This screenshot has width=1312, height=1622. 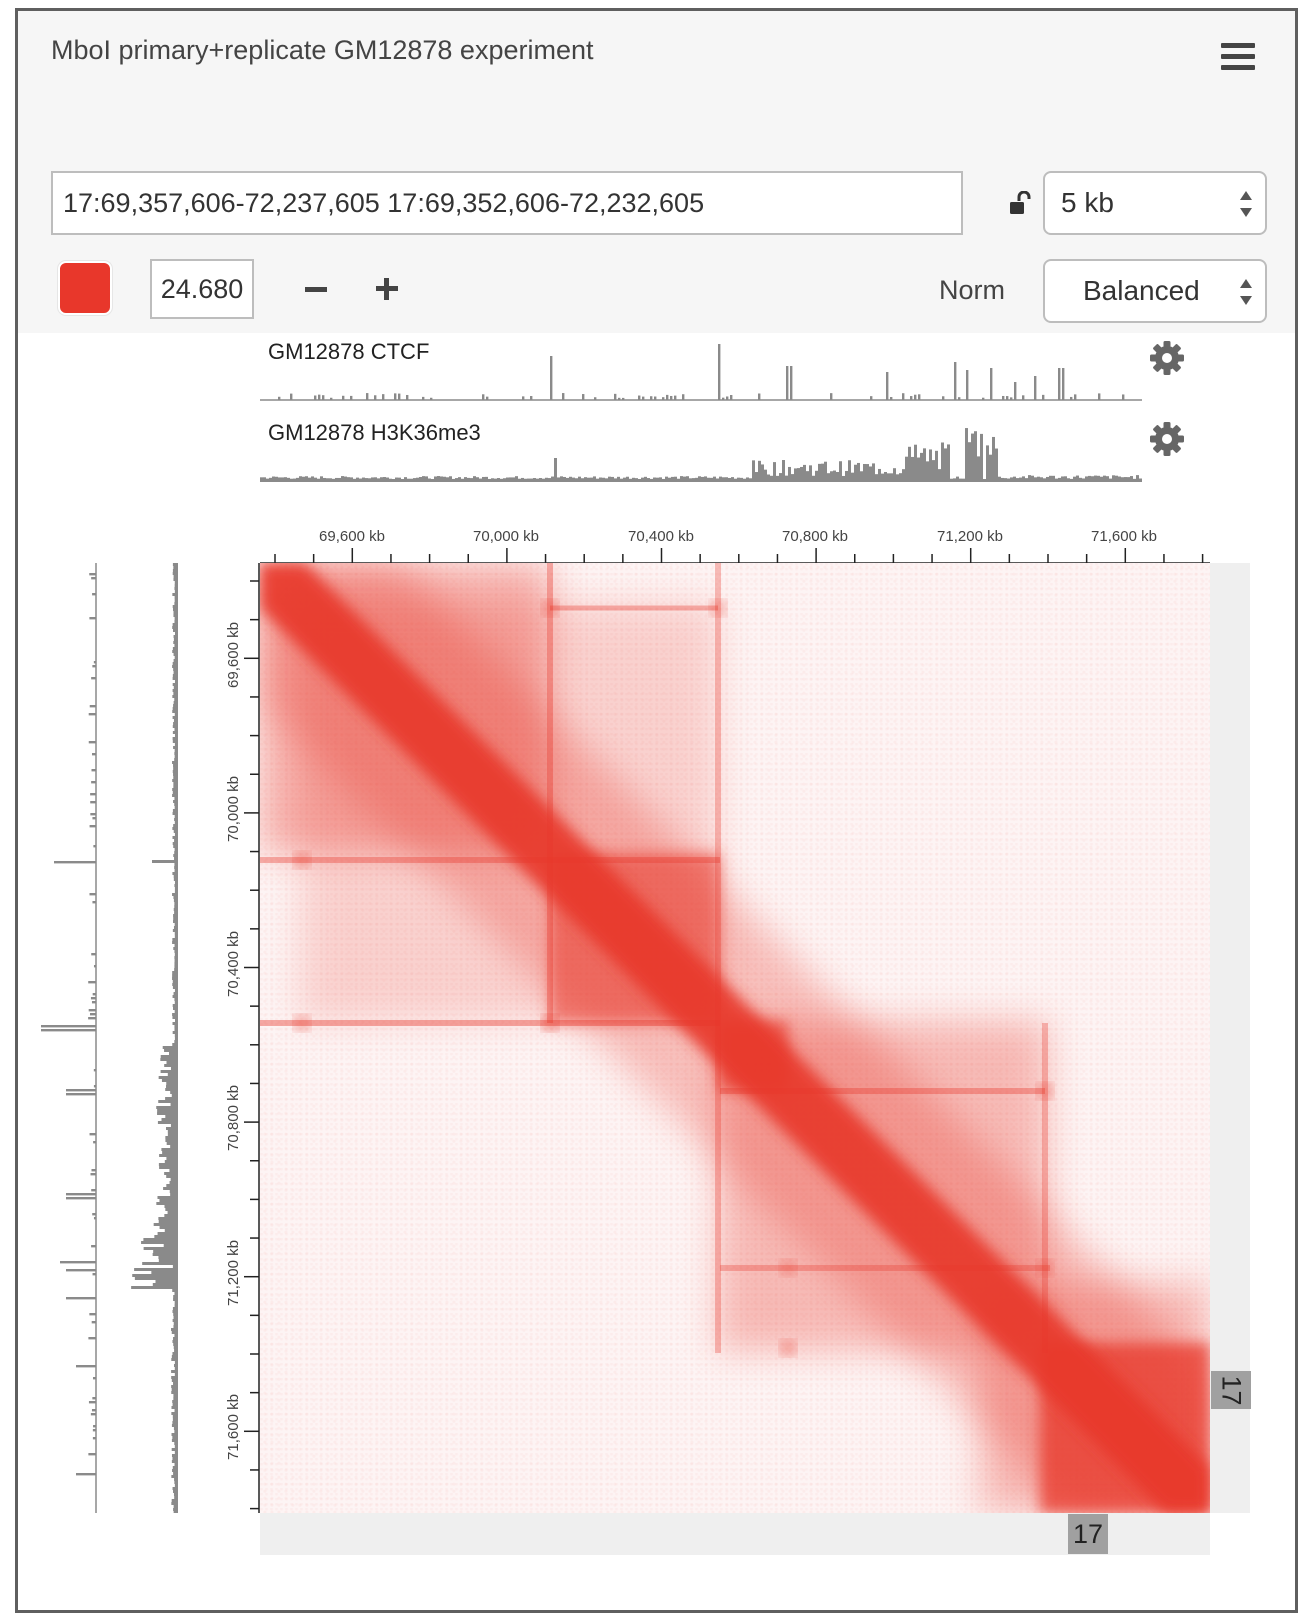 I want to click on resolution-select: 5 kb, so click(x=1155, y=203).